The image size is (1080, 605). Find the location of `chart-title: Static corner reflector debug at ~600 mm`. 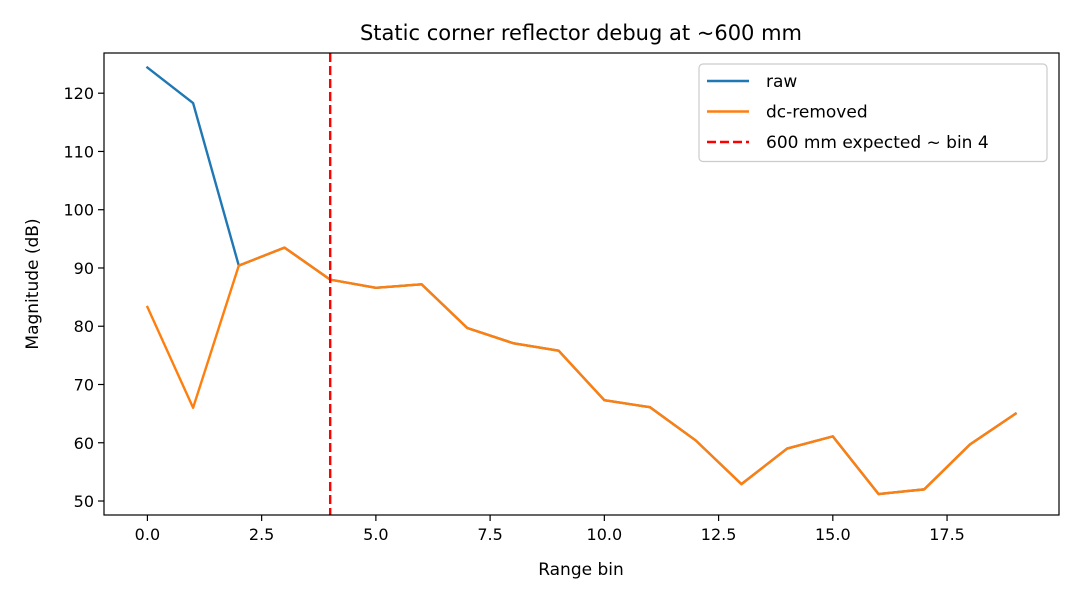

chart-title: Static corner reflector debug at ~600 mm is located at coordinates (581, 33).